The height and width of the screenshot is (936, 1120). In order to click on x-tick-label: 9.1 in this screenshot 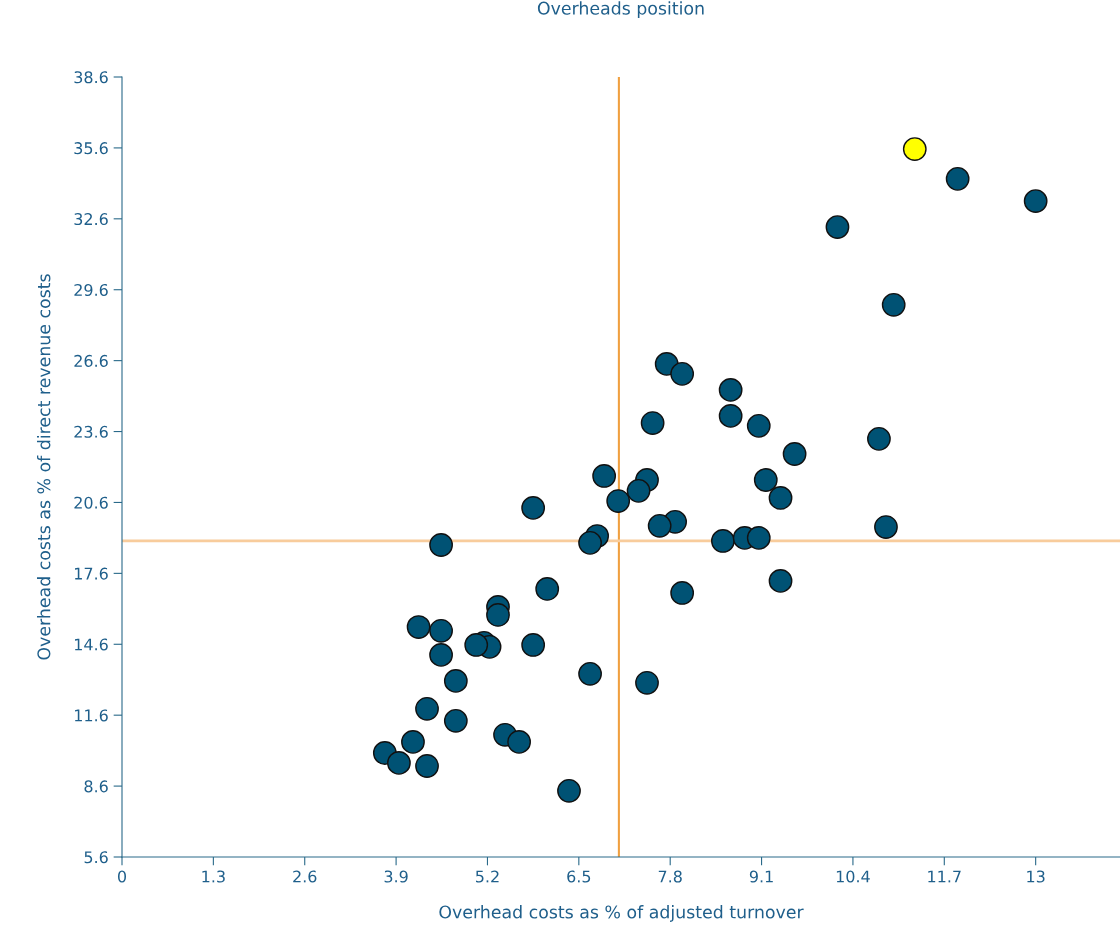, I will do `click(761, 876)`.